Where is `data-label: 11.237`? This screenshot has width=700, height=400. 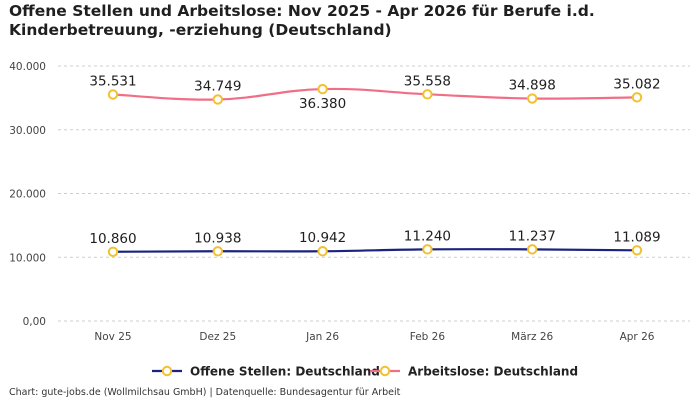 data-label: 11.237 is located at coordinates (532, 236).